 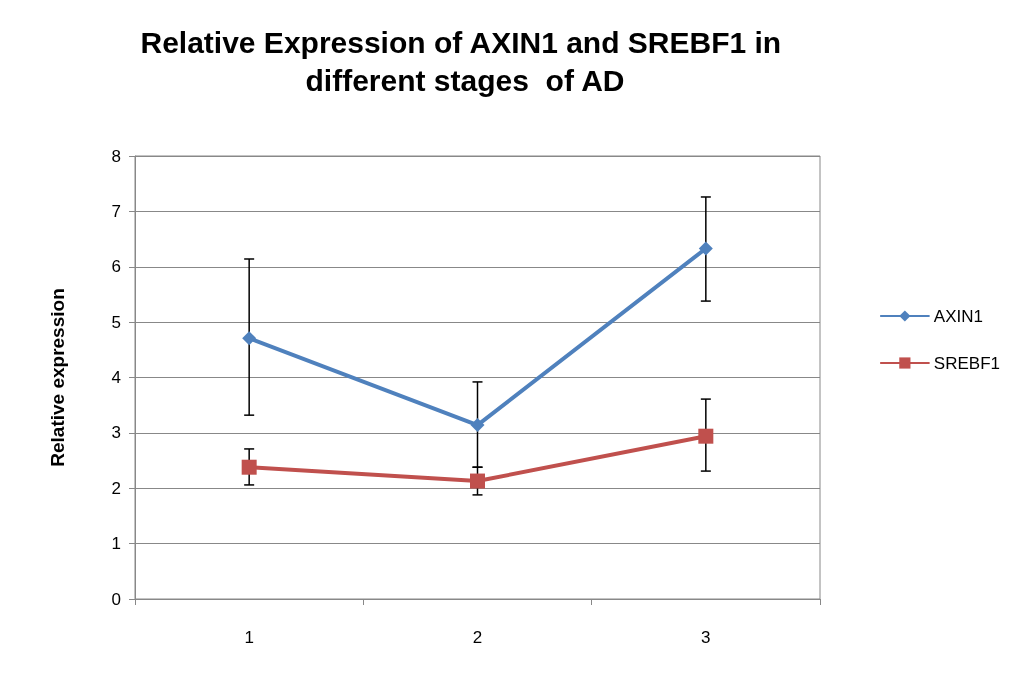 What do you see at coordinates (958, 316) in the screenshot?
I see `legend-label: AXIN1` at bounding box center [958, 316].